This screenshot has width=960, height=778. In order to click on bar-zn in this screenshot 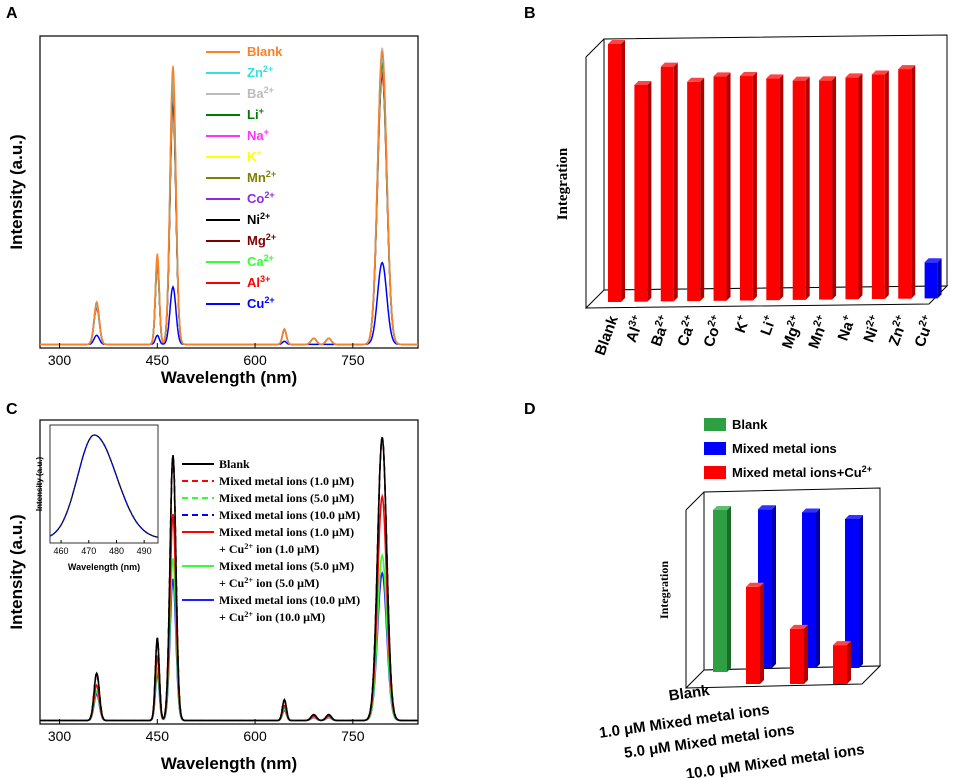, I will do `click(905, 184)`.